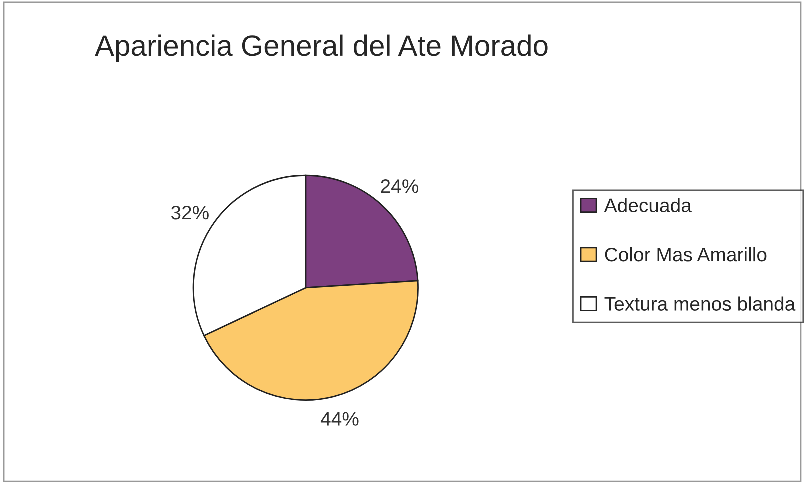 This screenshot has height=484, width=805. I want to click on data-label: 24%, so click(399, 187).